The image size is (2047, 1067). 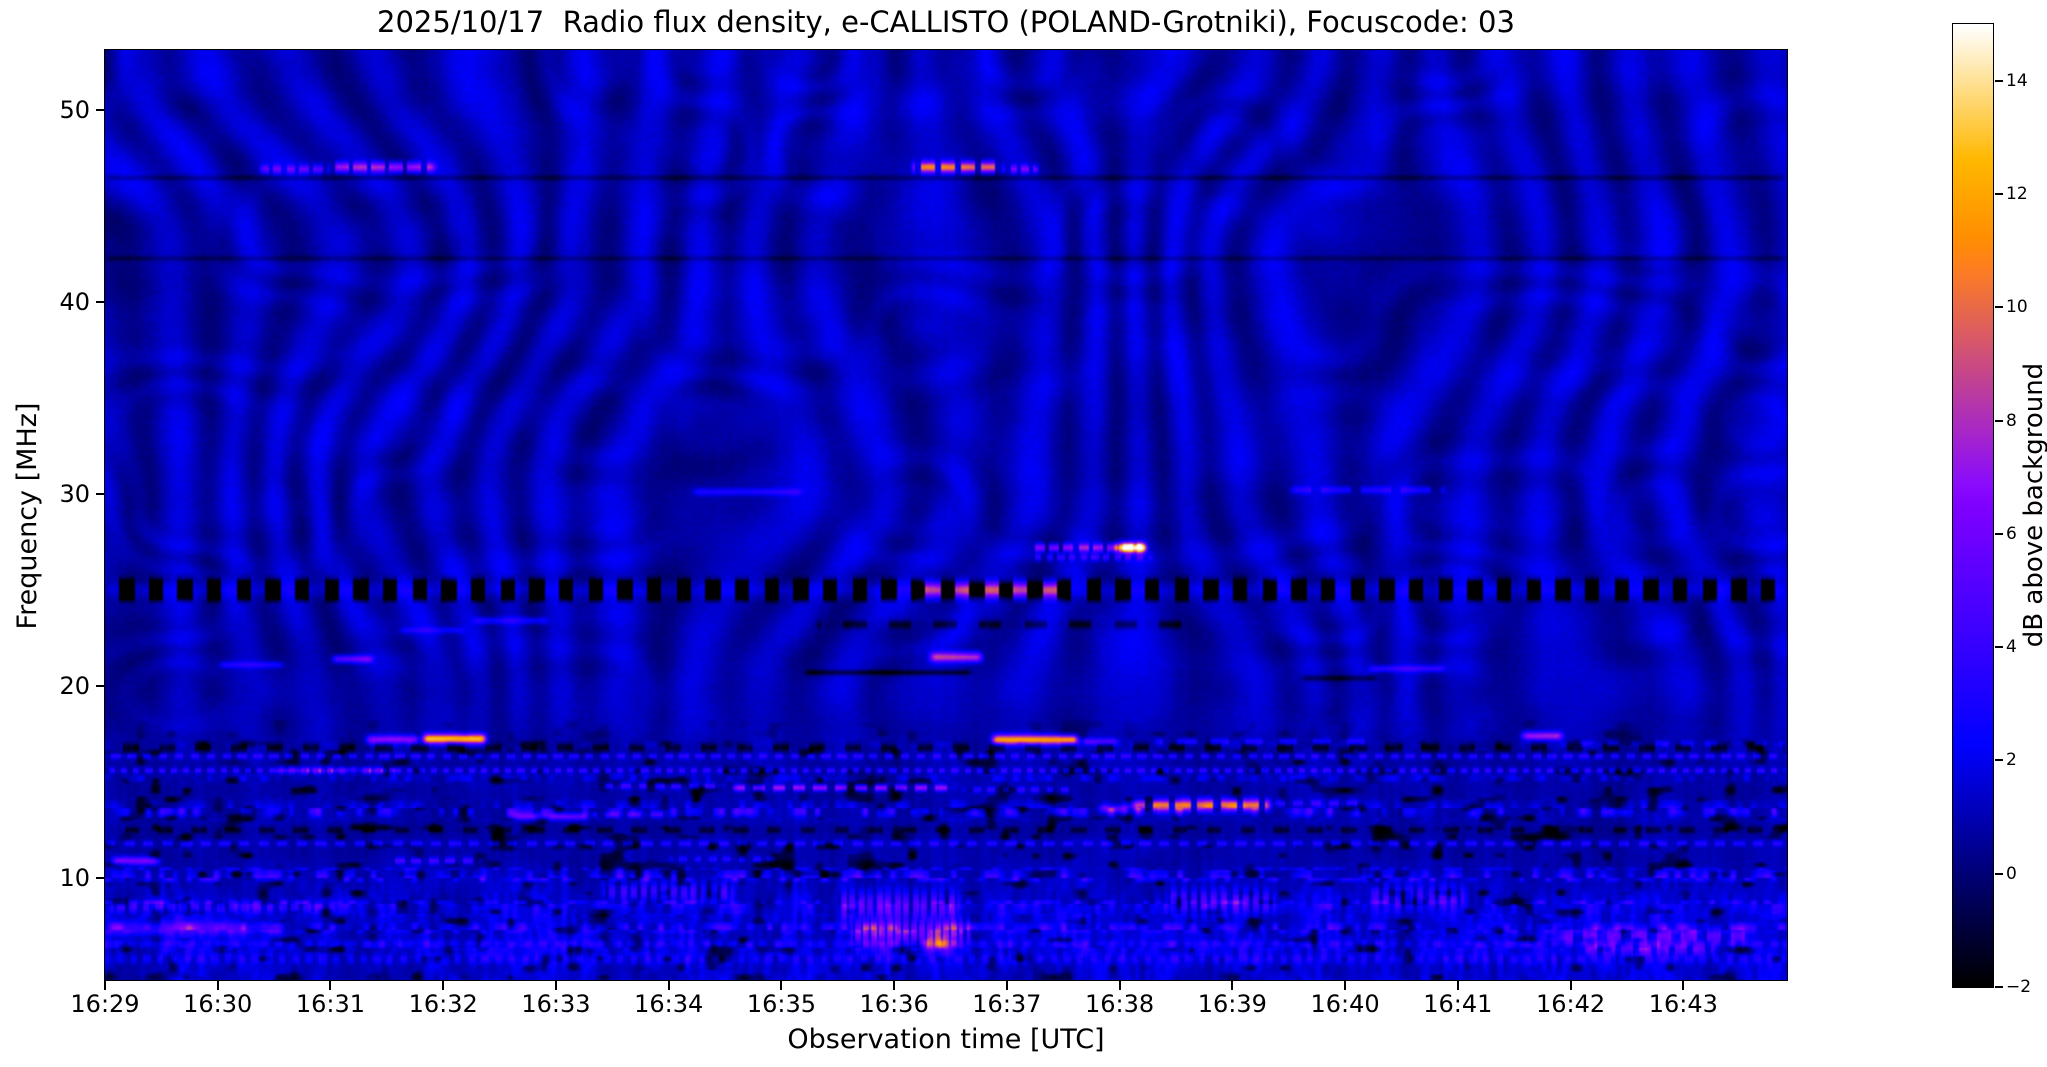 I want to click on colorbar-tick-label: 12, so click(x=2017, y=193).